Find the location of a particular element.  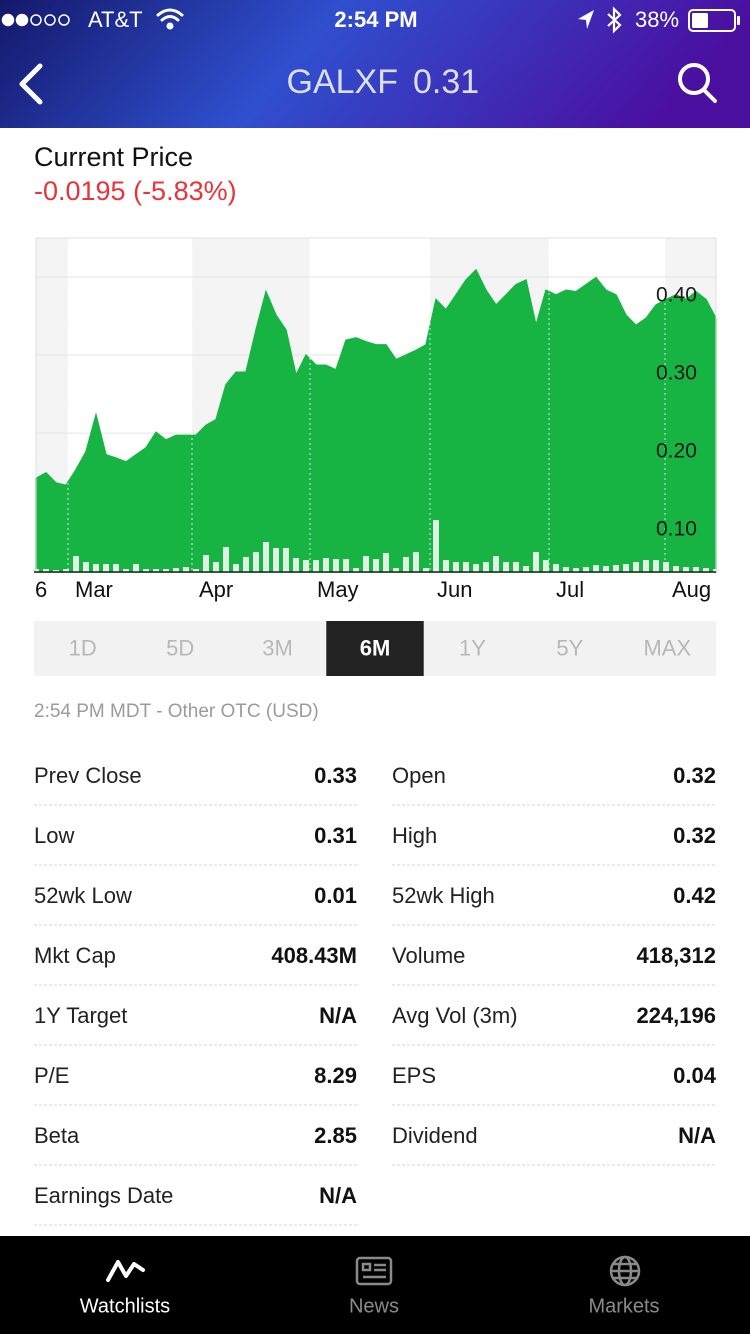

stat-label: 52wk Low is located at coordinates (83, 895).